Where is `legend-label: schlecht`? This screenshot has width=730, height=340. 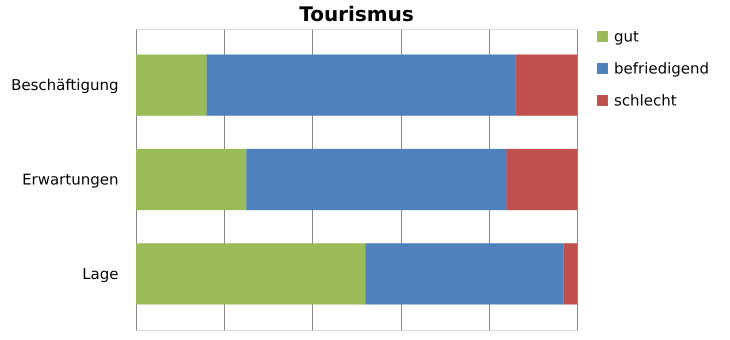
legend-label: schlecht is located at coordinates (645, 101).